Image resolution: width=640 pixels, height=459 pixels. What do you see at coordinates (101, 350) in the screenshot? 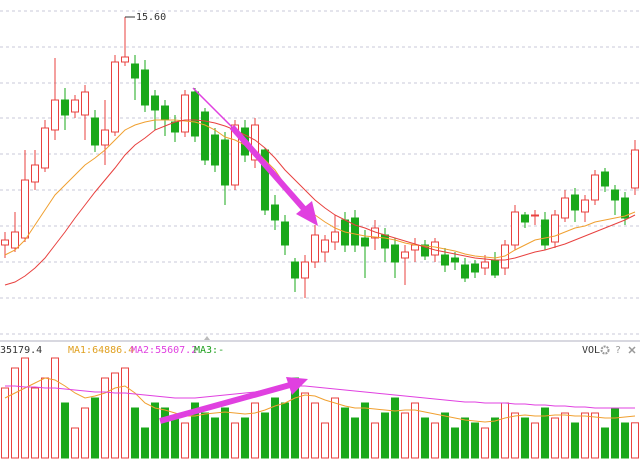
I see `ma-label: MA1:64886.4` at bounding box center [101, 350].